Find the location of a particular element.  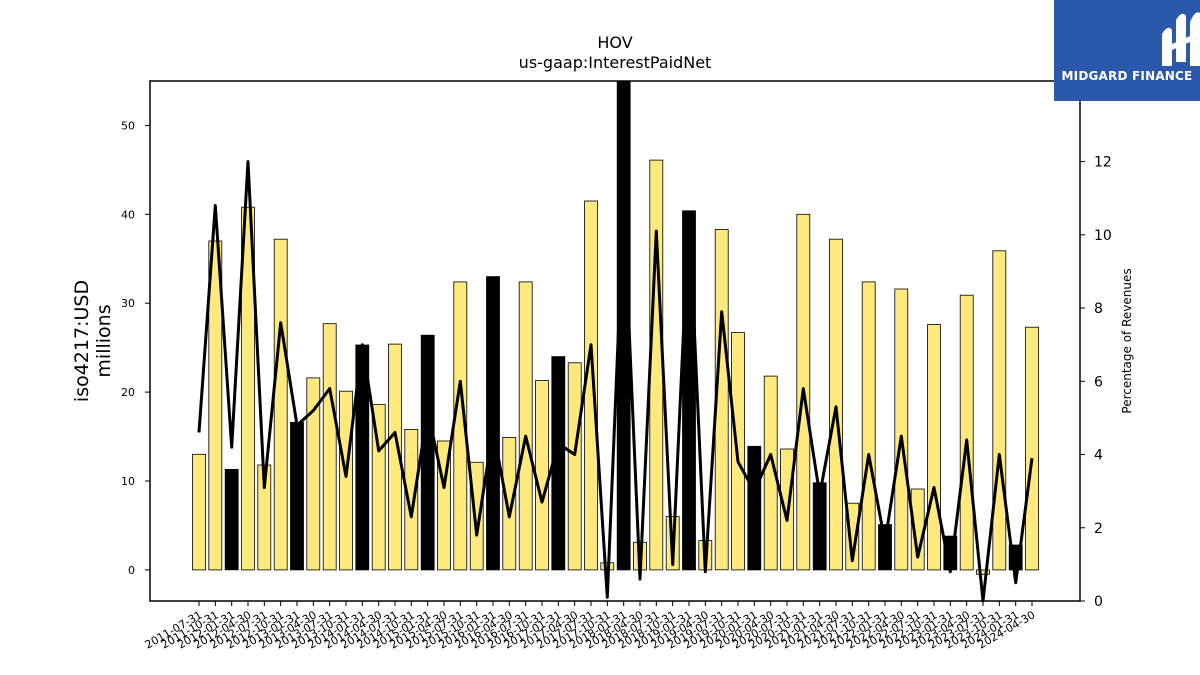

brand-name: MIDGARD FINANCE is located at coordinates (1127, 76).